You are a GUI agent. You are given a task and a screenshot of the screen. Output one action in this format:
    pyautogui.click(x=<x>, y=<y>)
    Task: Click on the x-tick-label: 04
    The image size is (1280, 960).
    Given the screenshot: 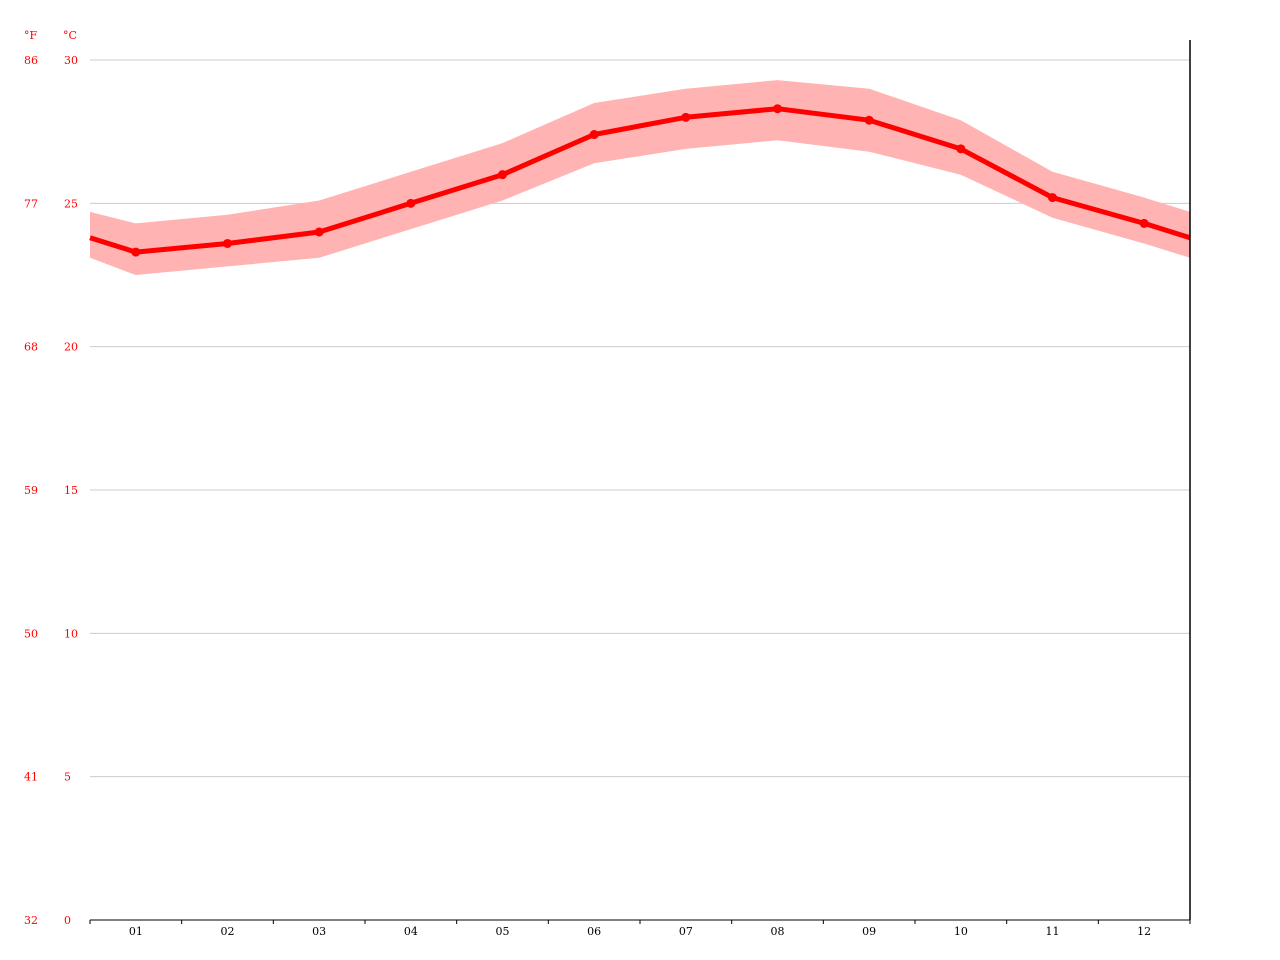 What is the action you would take?
    pyautogui.click(x=411, y=931)
    